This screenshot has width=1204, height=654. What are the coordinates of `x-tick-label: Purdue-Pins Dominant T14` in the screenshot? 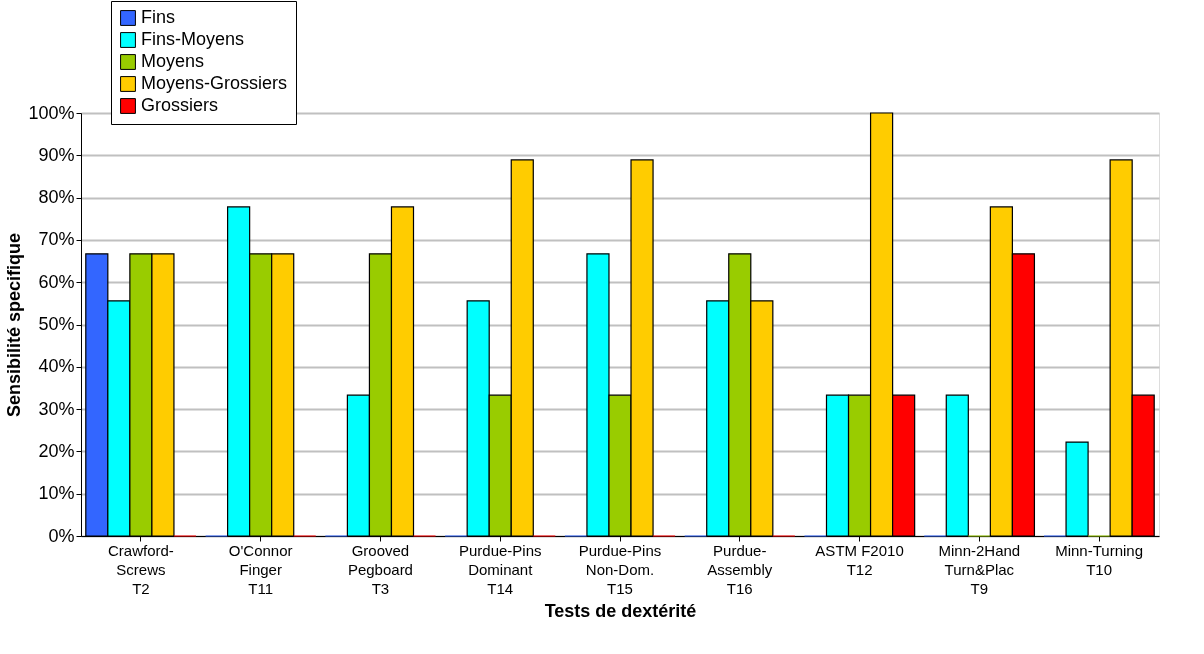 It's located at (500, 569).